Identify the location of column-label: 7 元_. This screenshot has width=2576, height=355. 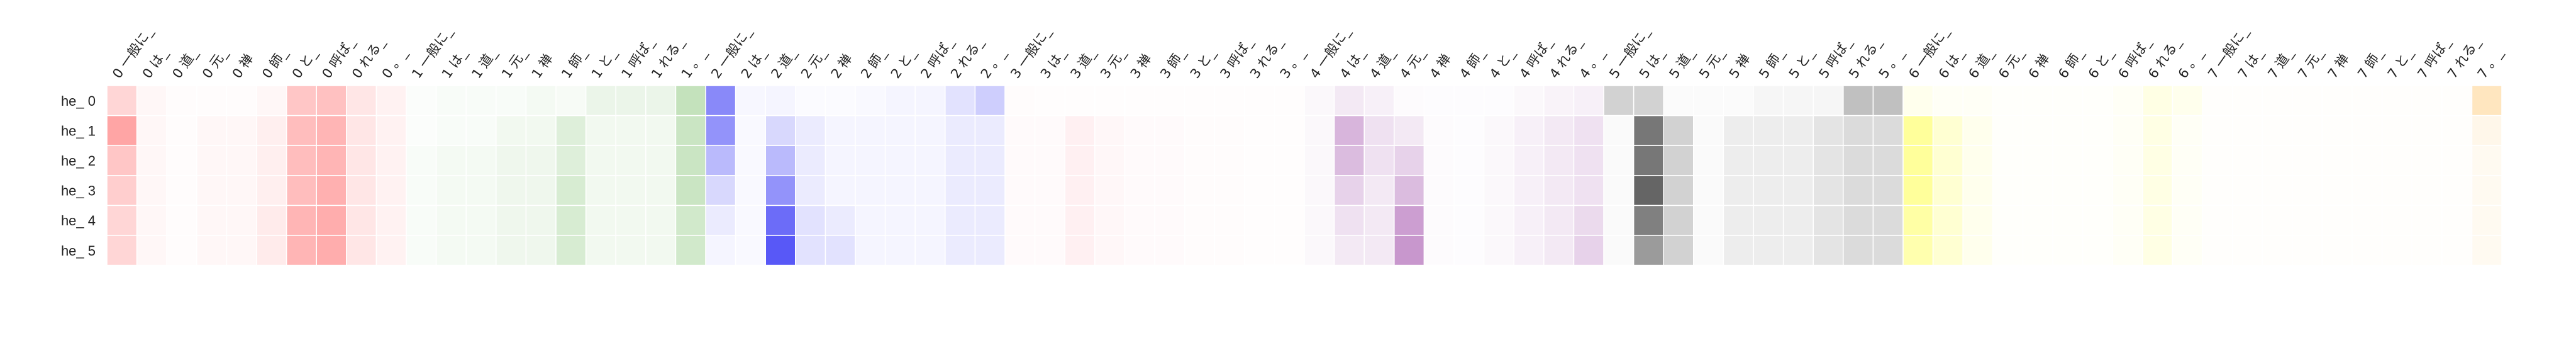
(2310, 63).